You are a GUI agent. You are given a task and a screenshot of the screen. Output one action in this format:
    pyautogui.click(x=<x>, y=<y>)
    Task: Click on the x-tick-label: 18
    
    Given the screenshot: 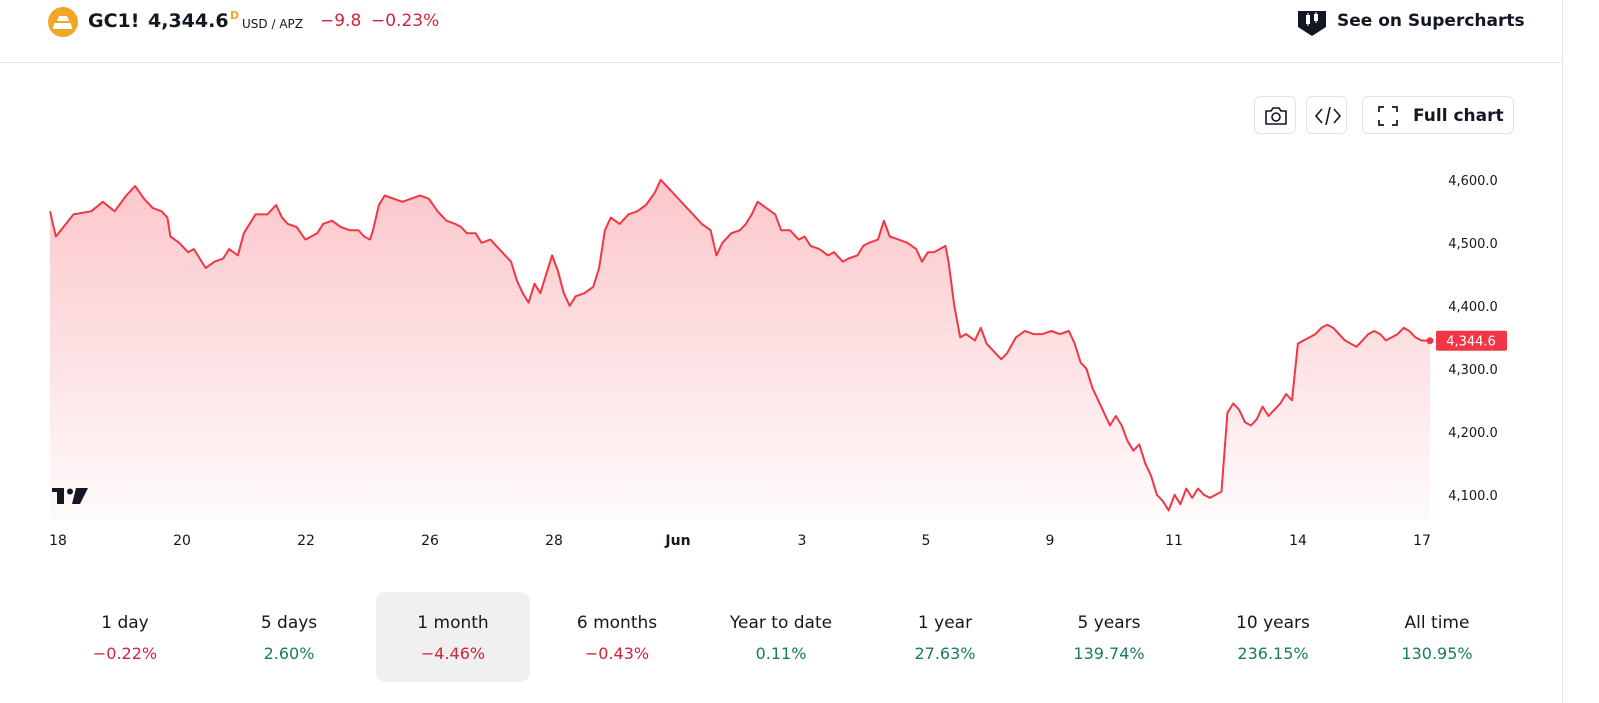 What is the action you would take?
    pyautogui.click(x=58, y=541)
    